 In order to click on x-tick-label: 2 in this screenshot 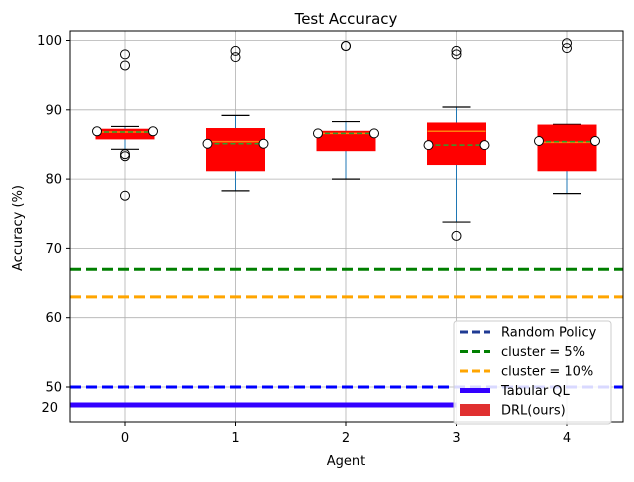, I will do `click(346, 438)`.